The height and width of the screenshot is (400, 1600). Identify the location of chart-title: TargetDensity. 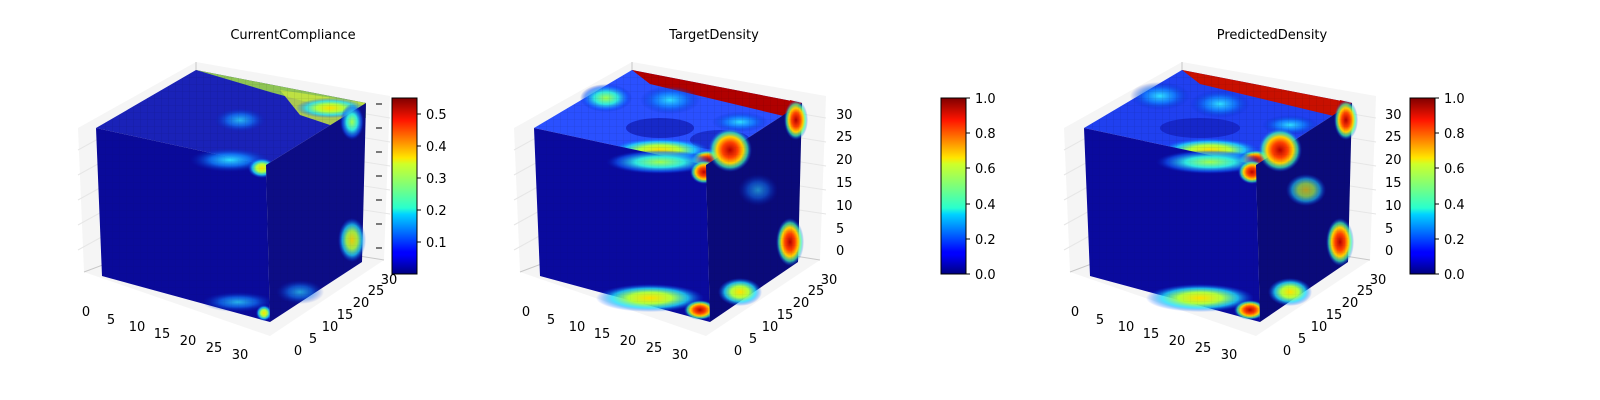
(713, 35).